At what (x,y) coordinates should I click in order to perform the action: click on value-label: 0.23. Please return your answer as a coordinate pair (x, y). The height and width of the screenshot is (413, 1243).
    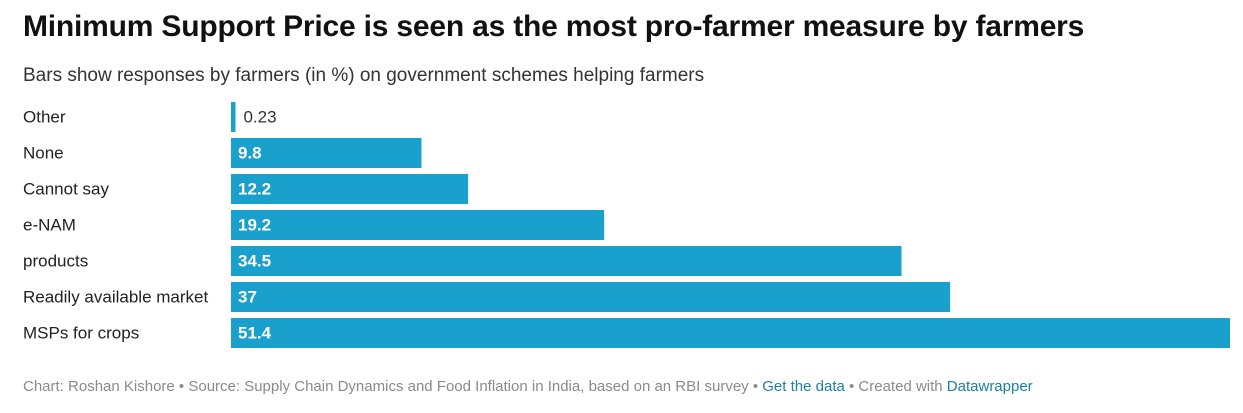
    Looking at the image, I should click on (259, 117).